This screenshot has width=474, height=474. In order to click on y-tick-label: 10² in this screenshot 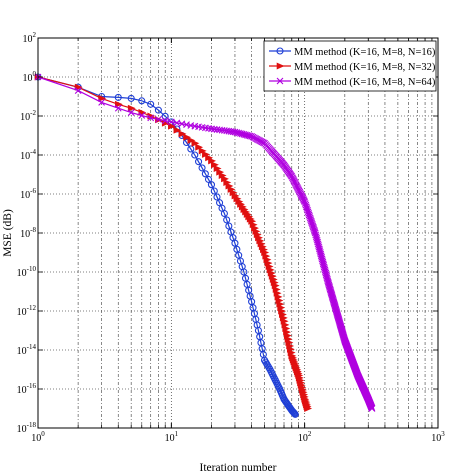, I will do `click(30, 38)`.